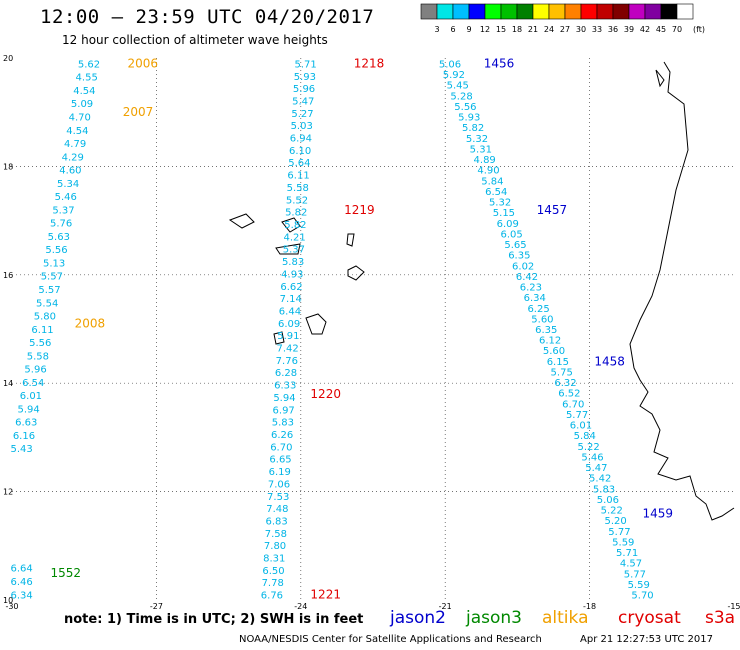 This screenshot has width=740, height=650. Describe the element at coordinates (77, 131) in the screenshot. I see `wave-height-value: 4.54` at that location.